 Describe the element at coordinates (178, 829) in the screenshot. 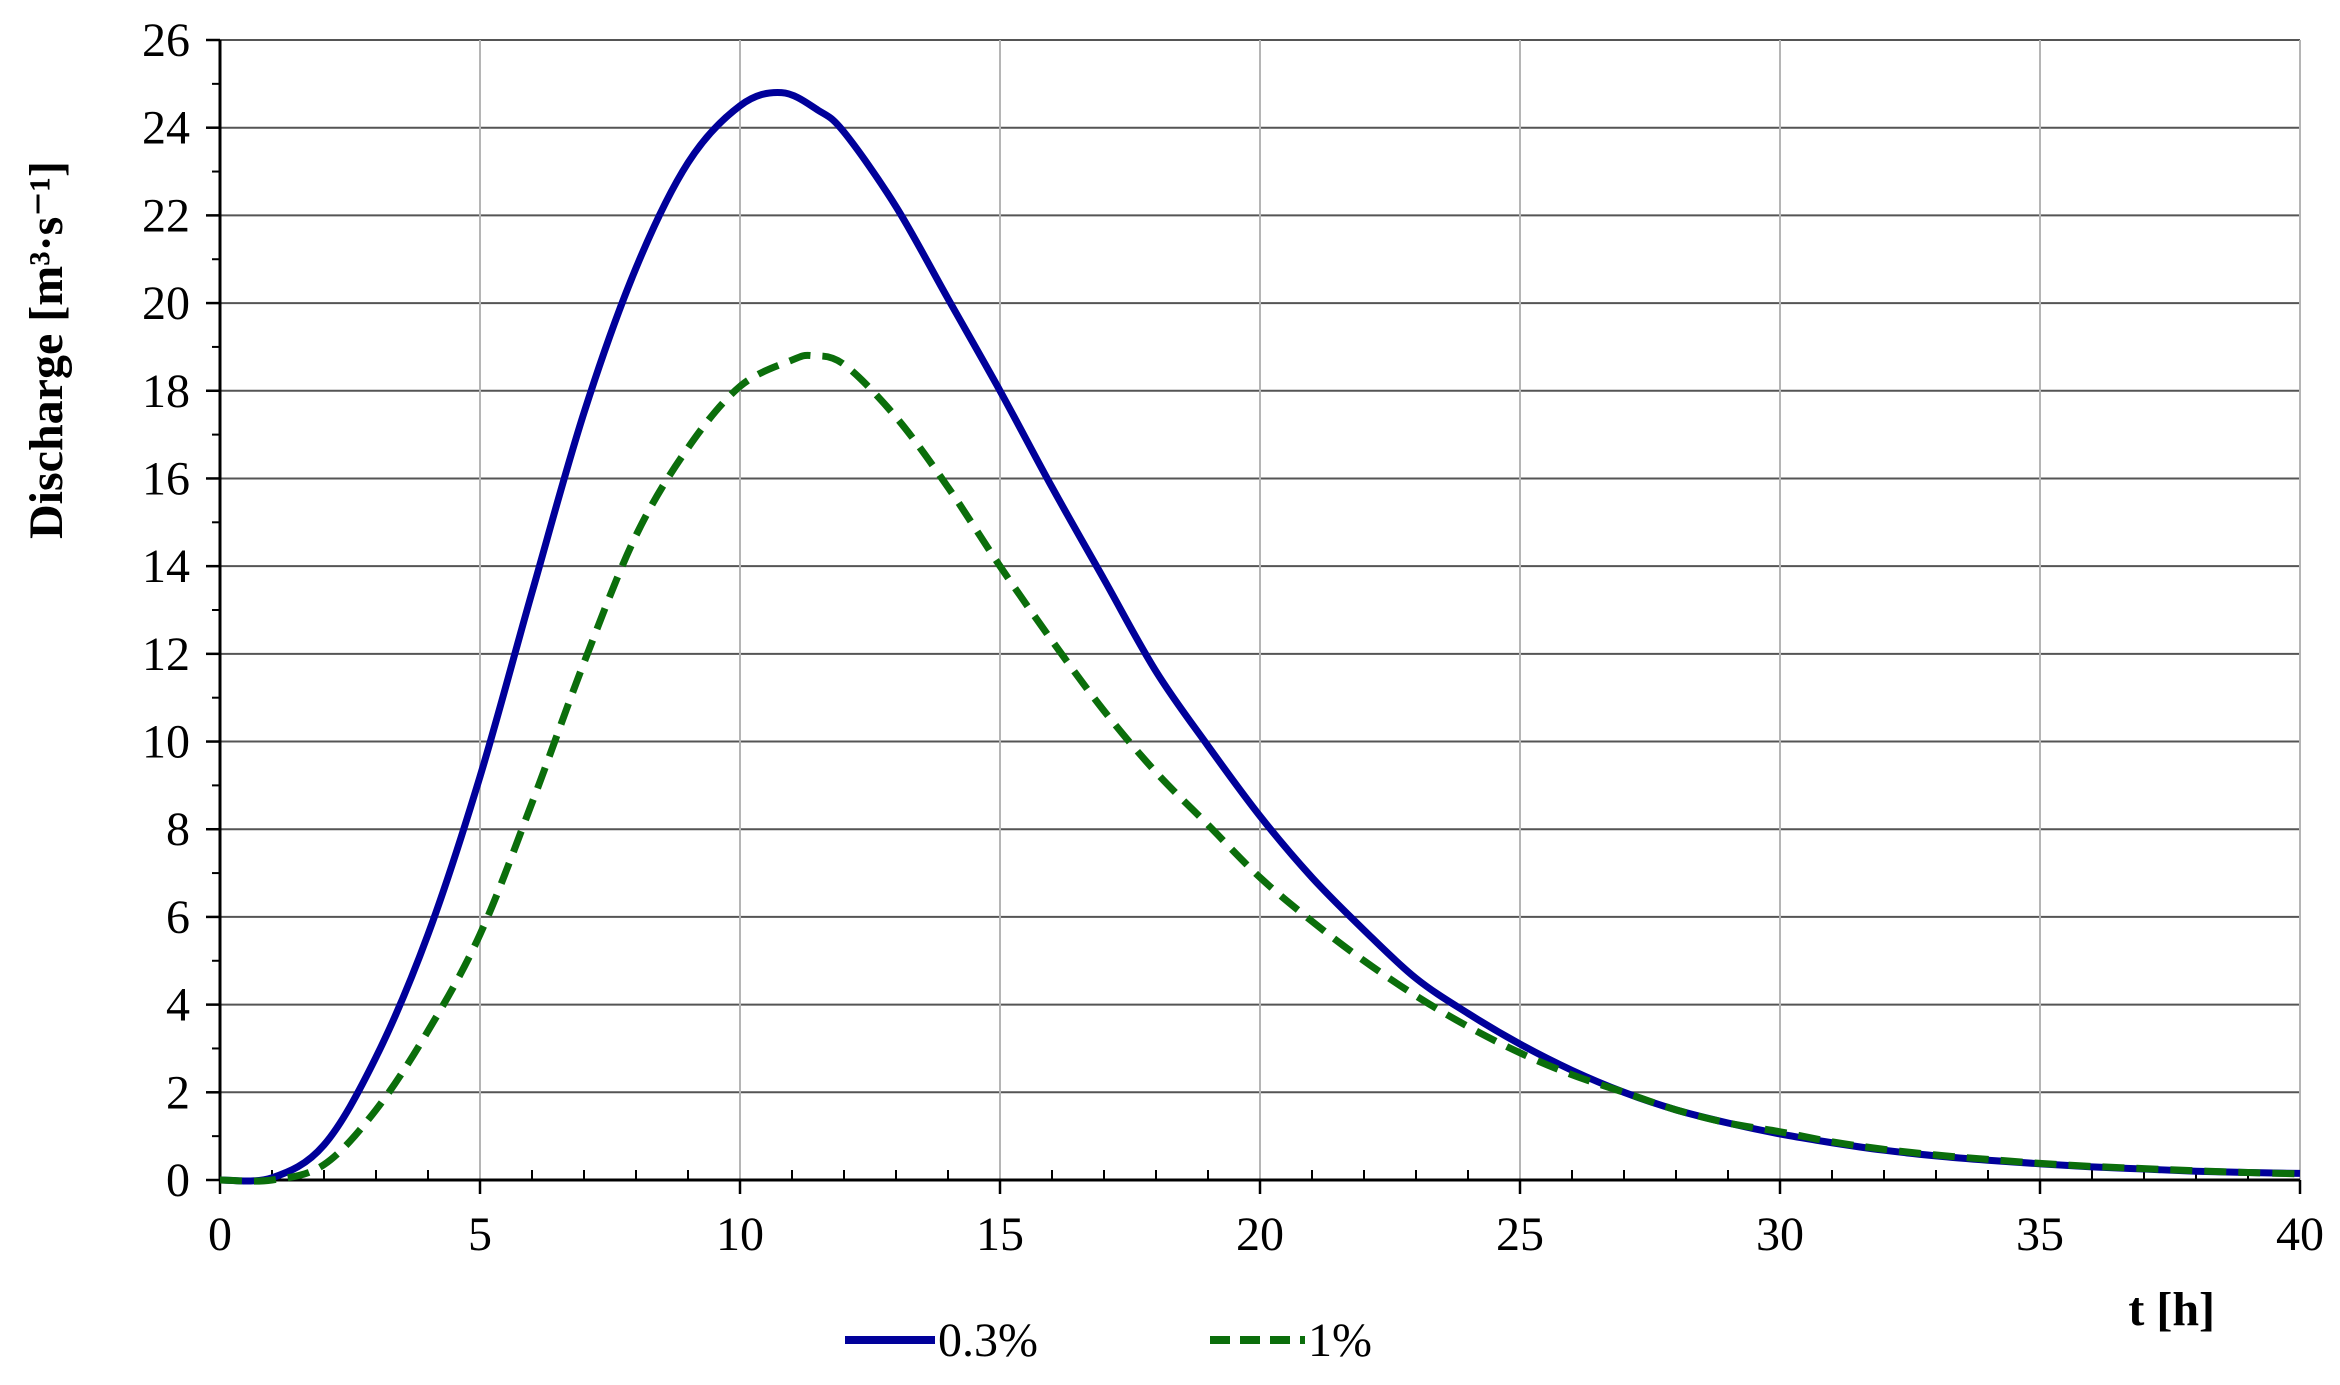

I see `y-tick-label: 8` at that location.